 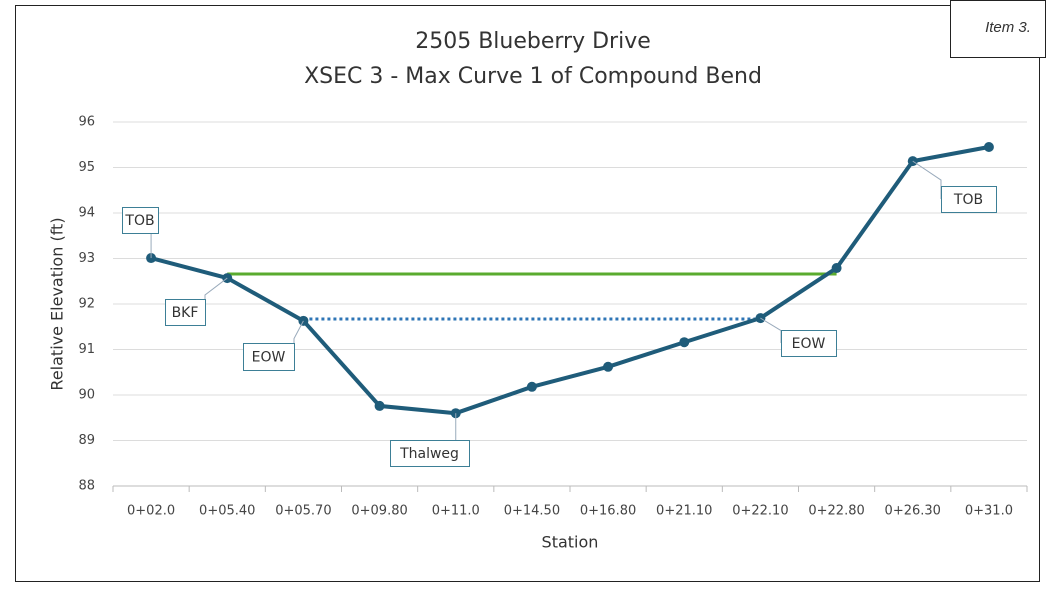 I want to click on callout-label: Thalweg, so click(x=429, y=454).